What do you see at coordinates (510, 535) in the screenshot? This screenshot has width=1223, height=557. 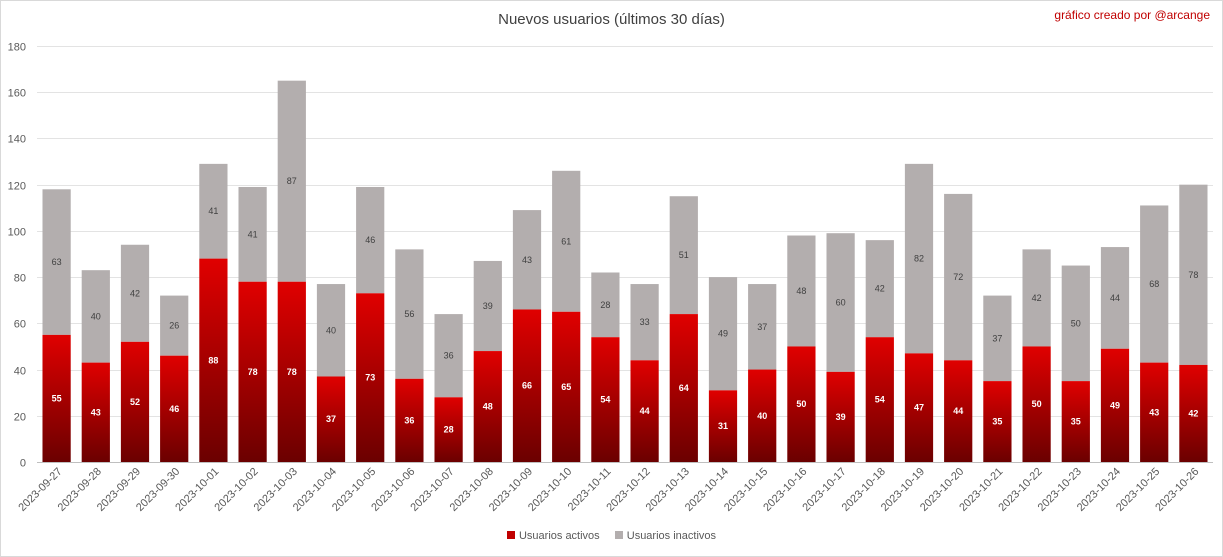 I see `legend-swatch-active` at bounding box center [510, 535].